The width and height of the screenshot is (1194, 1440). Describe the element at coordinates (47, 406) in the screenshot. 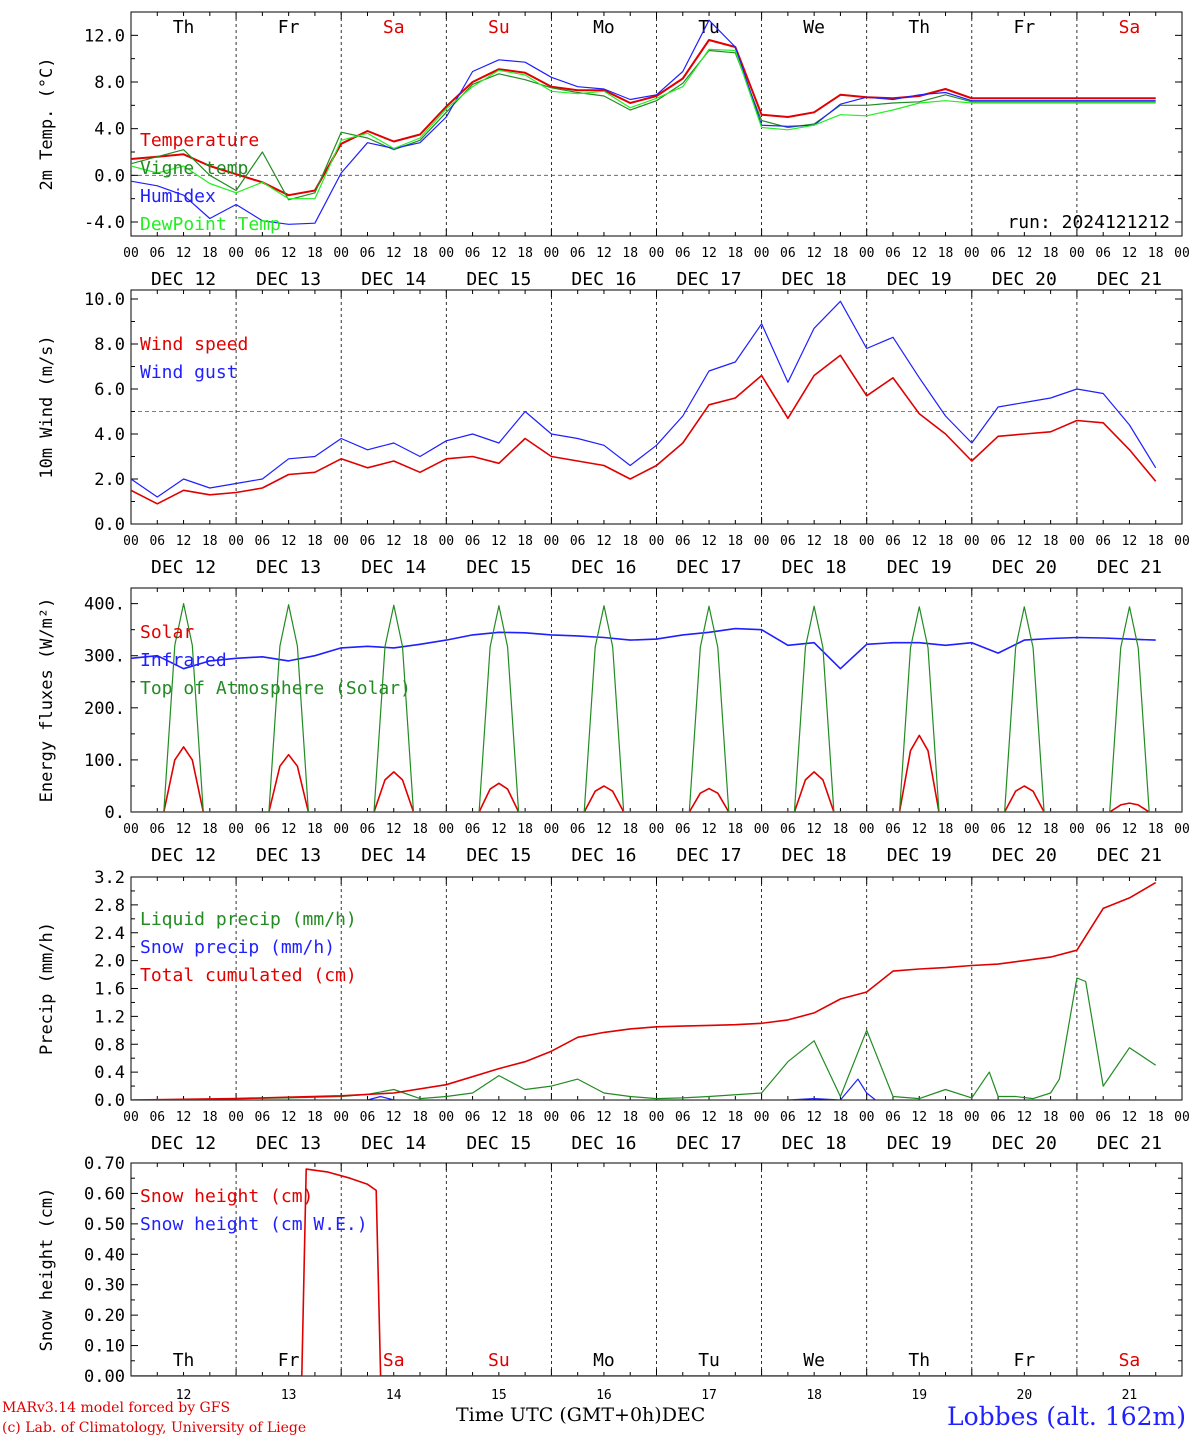

I see `y-axis-label: 10m Wind (m/s)` at that location.